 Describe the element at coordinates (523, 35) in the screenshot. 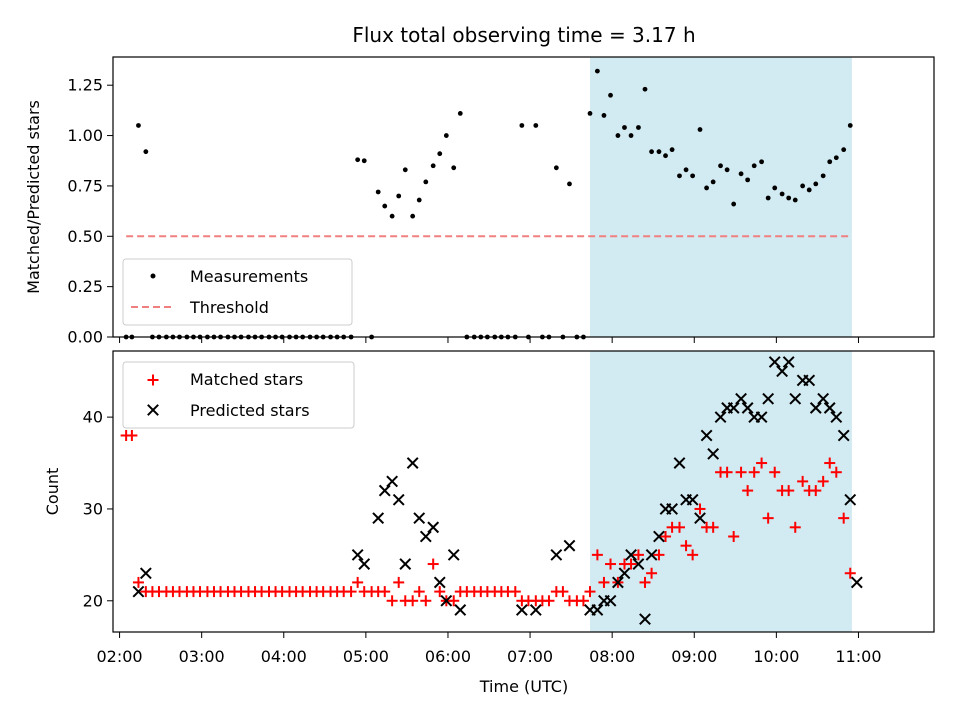

I see `chart-title: Flux total observing time = 3.17 h` at that location.